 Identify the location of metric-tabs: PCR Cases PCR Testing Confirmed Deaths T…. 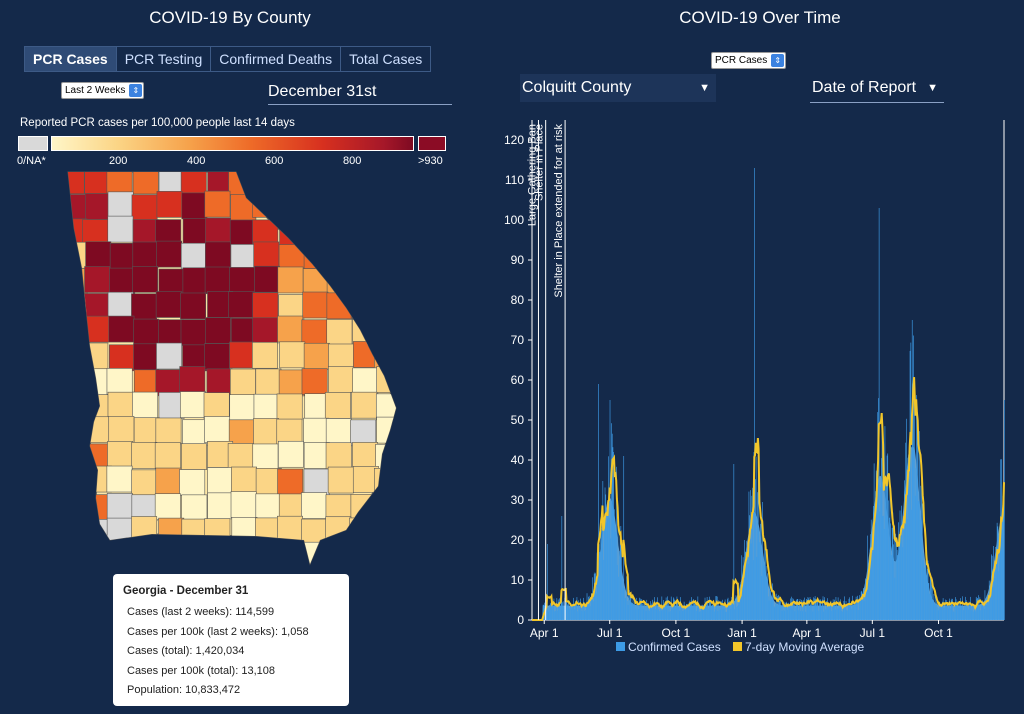
(228, 59).